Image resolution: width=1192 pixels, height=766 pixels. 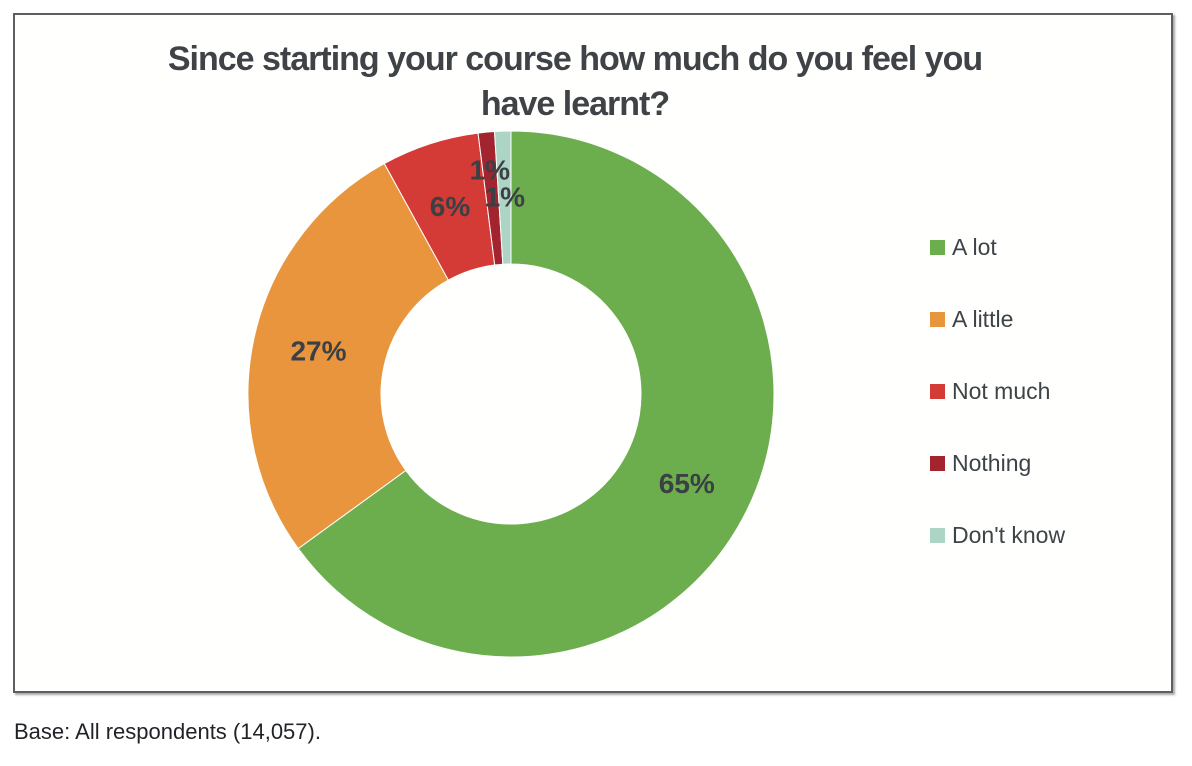 I want to click on chart-legend: A lot A little Not much Nothing Don't know, so click(x=997, y=391).